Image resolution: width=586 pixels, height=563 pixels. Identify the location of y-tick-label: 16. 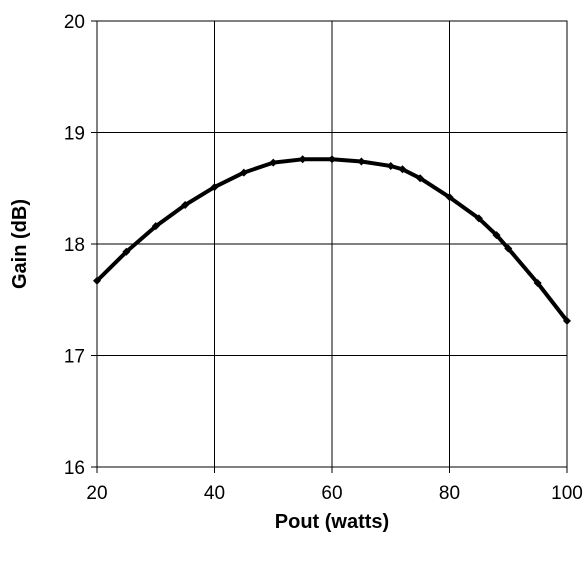
(74, 468).